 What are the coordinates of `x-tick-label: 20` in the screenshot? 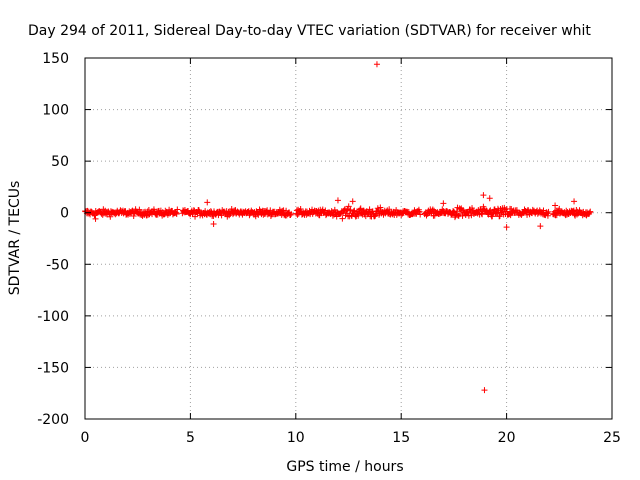 It's located at (507, 438).